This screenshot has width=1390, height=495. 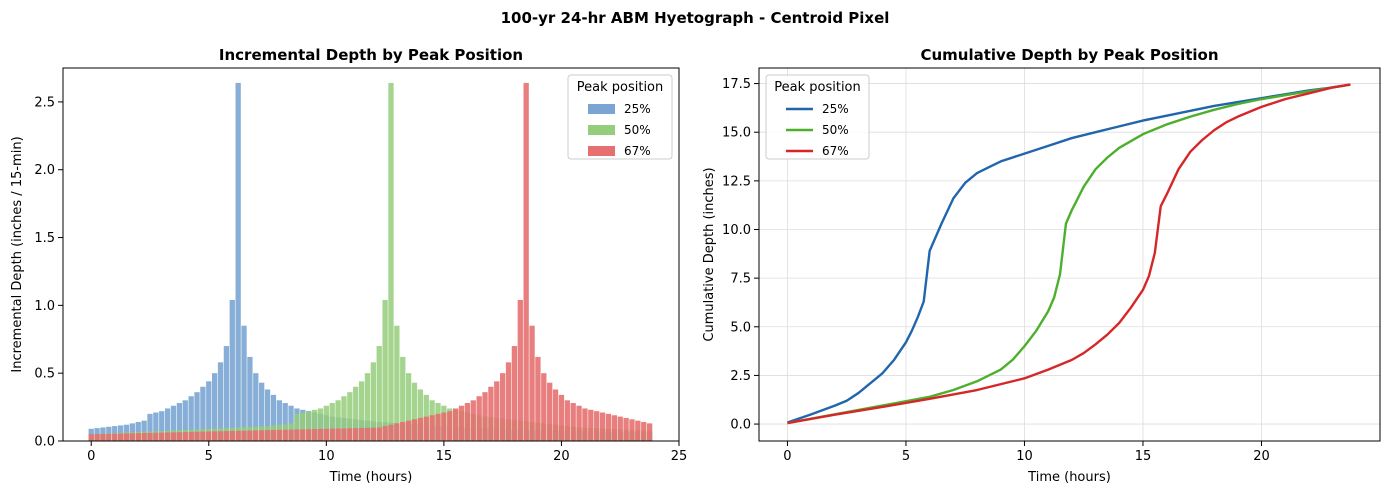 I want to click on y-tick-label: 10.0, so click(x=736, y=230).